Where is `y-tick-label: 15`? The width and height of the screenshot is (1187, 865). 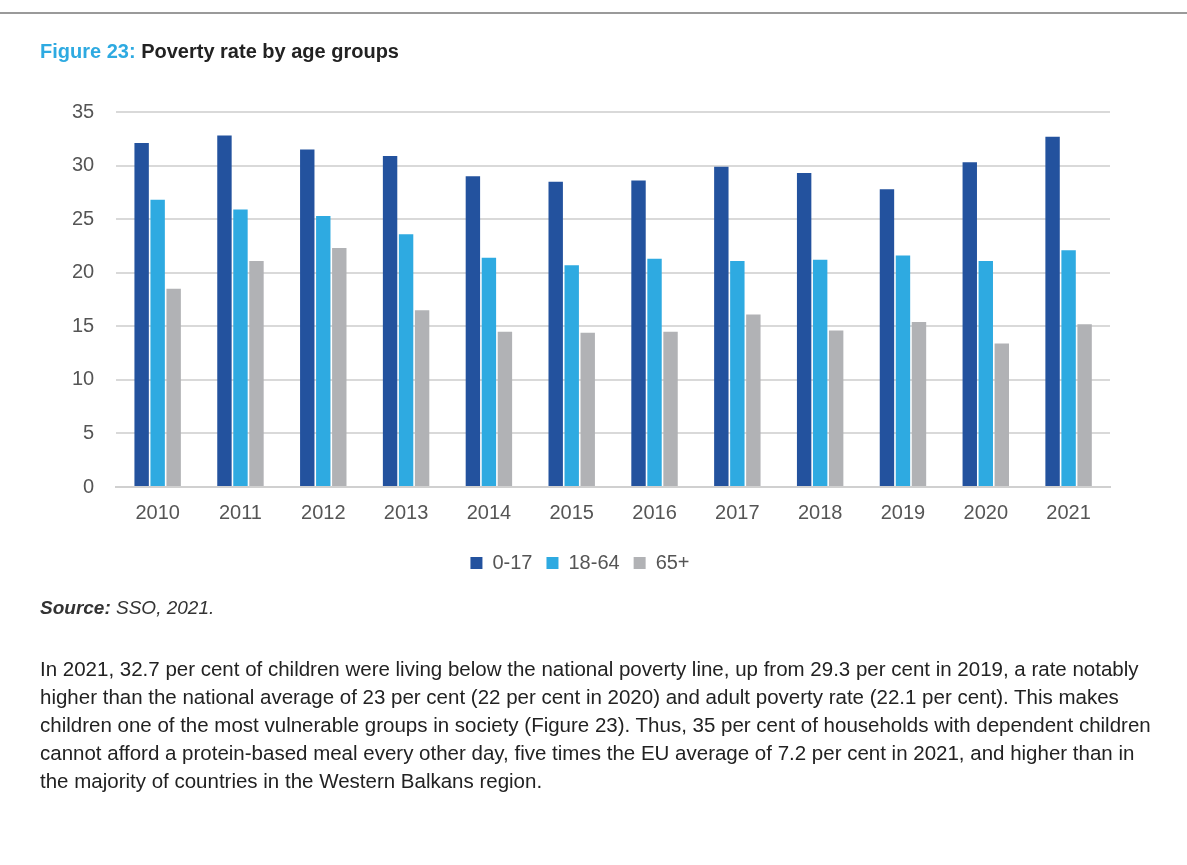
y-tick-label: 15 is located at coordinates (83, 324).